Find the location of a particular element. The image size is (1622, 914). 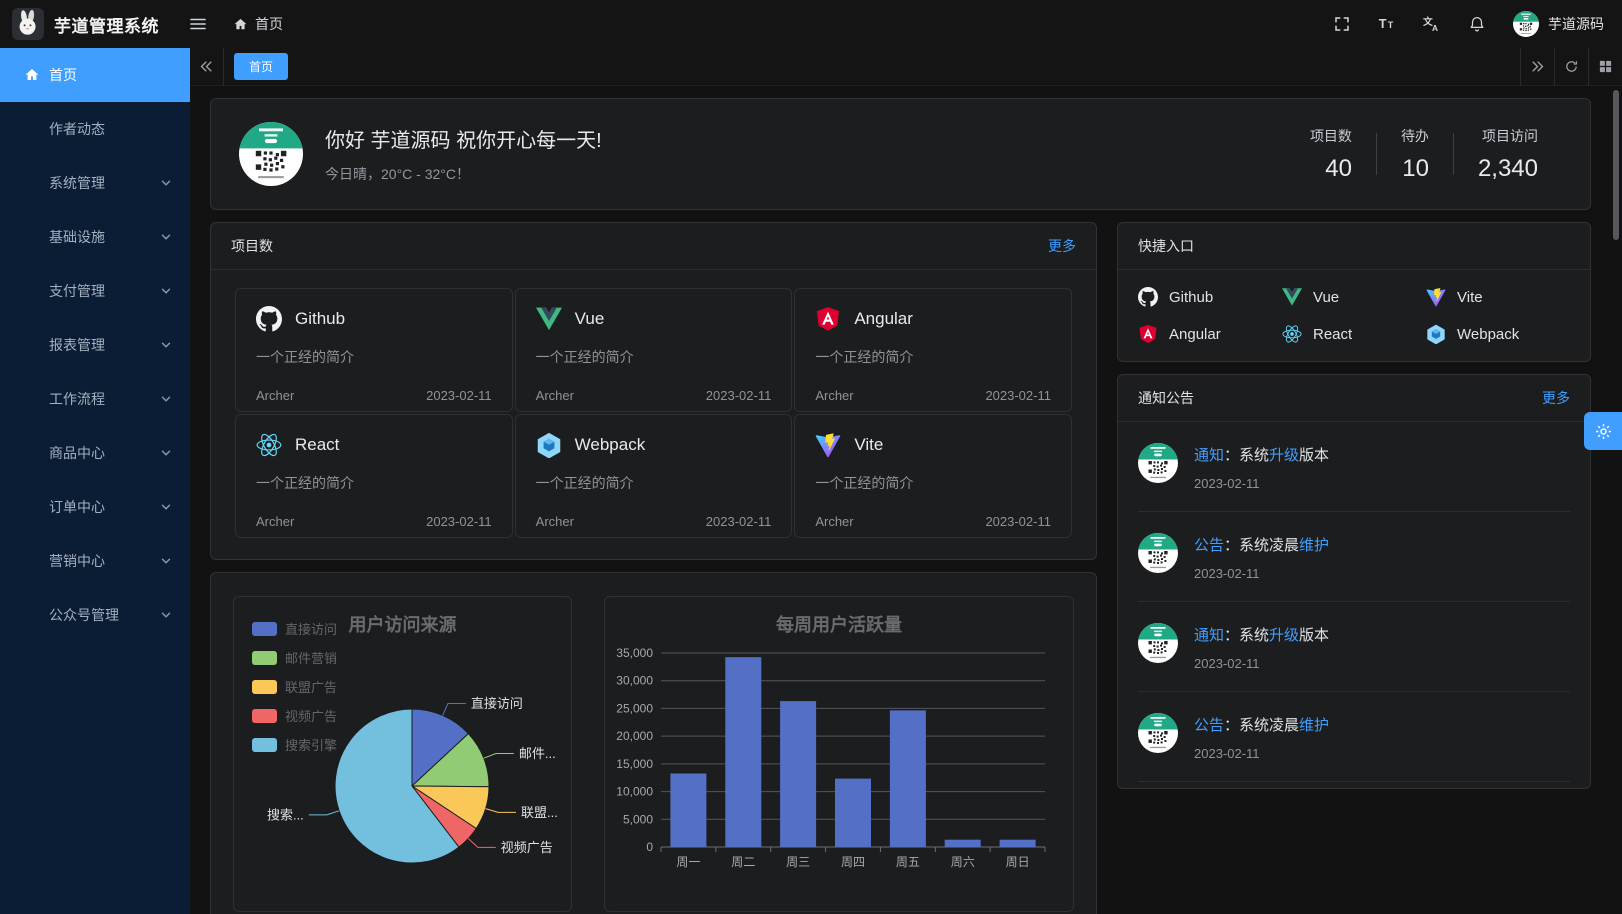

sidebar-item-系统管理: 系统管理 is located at coordinates (95, 183).